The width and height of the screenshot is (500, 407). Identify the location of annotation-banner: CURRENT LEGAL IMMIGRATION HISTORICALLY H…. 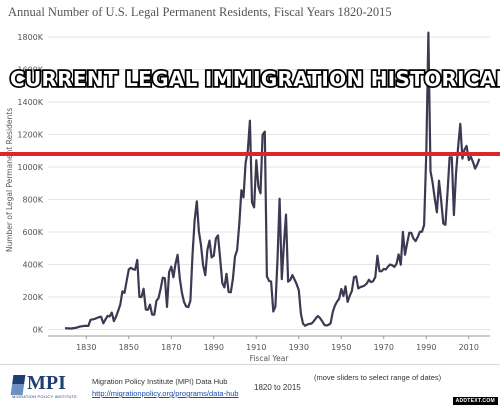
(255, 79).